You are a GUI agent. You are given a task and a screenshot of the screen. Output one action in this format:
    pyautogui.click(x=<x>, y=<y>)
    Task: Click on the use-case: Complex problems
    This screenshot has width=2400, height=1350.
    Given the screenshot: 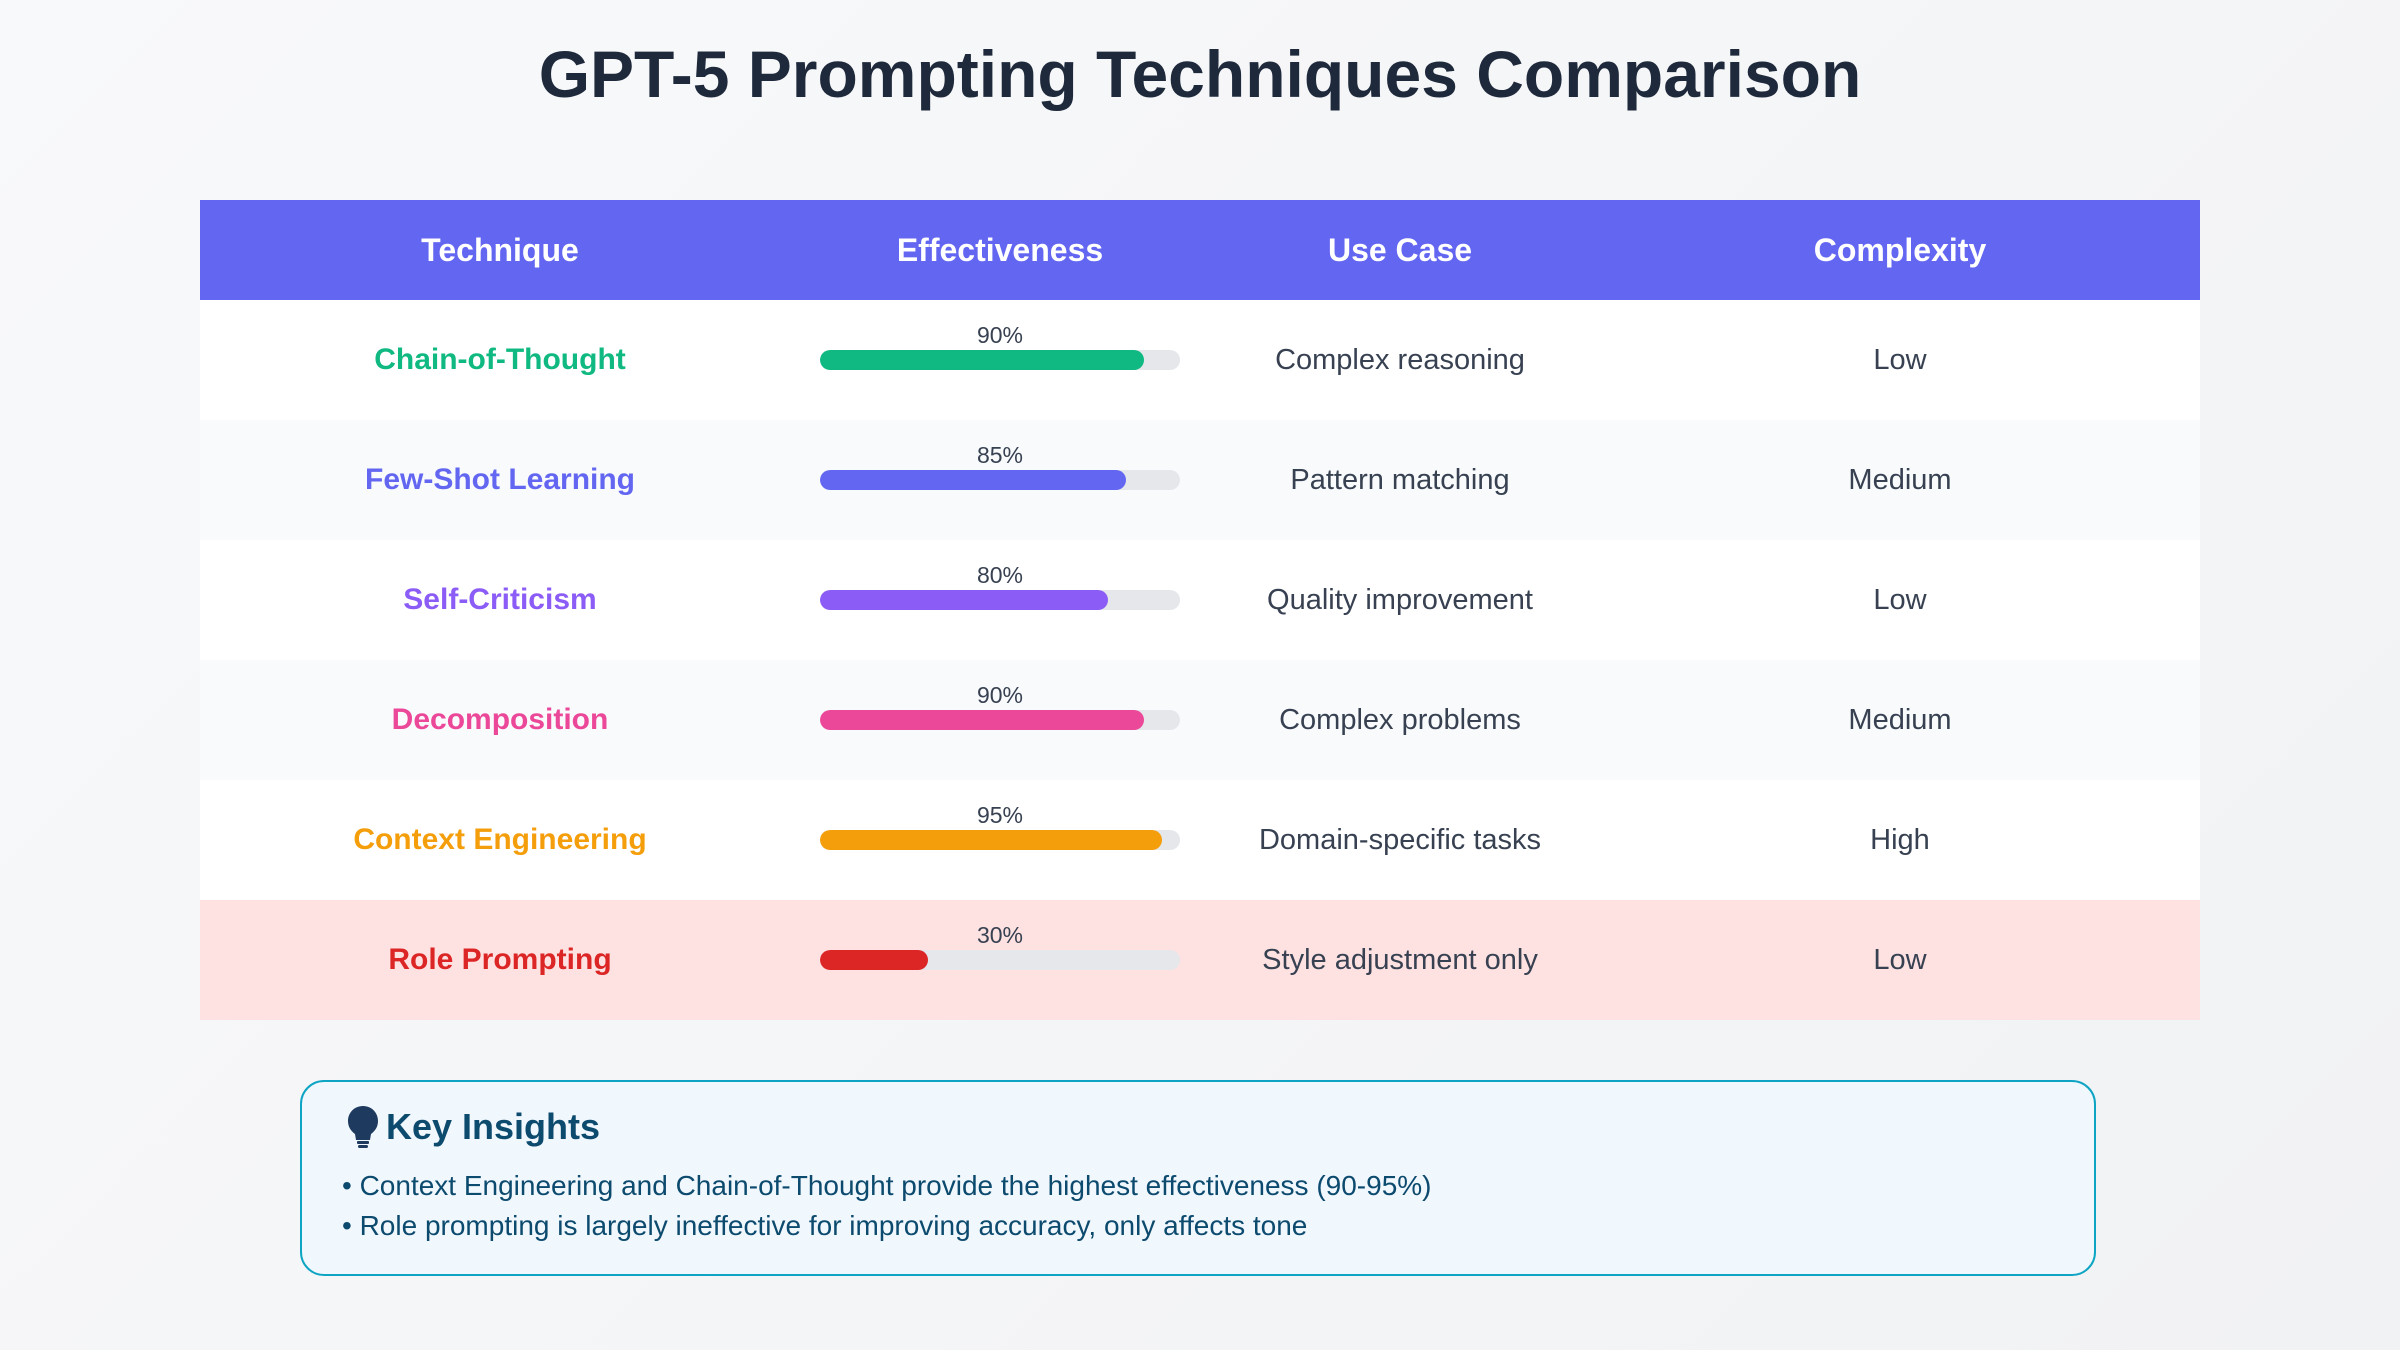 What is the action you would take?
    pyautogui.click(x=1400, y=719)
    